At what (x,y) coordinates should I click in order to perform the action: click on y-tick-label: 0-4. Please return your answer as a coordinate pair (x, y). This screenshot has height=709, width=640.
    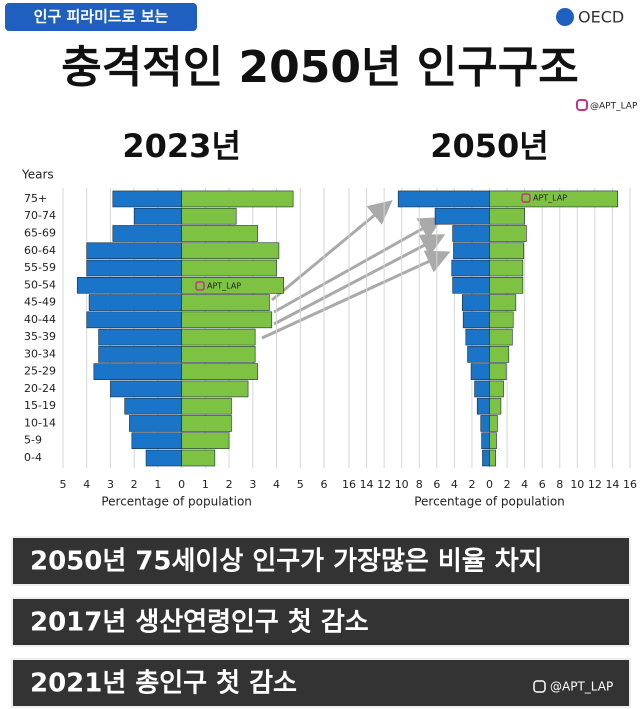
    Looking at the image, I should click on (33, 457).